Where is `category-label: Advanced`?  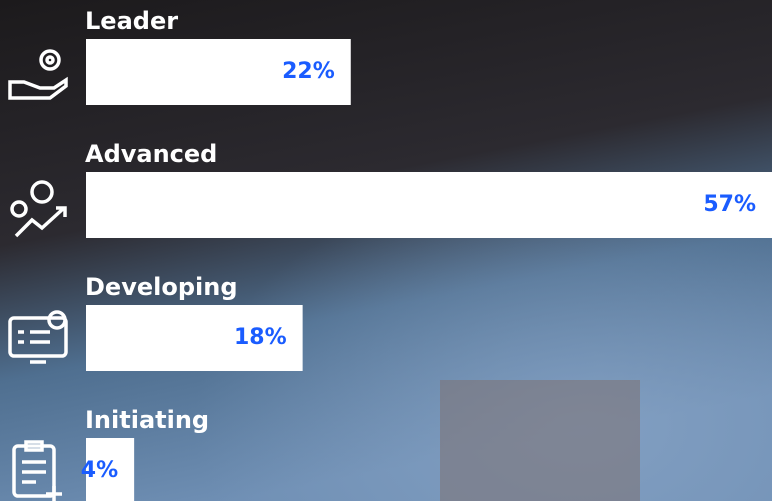 category-label: Advanced is located at coordinates (151, 154).